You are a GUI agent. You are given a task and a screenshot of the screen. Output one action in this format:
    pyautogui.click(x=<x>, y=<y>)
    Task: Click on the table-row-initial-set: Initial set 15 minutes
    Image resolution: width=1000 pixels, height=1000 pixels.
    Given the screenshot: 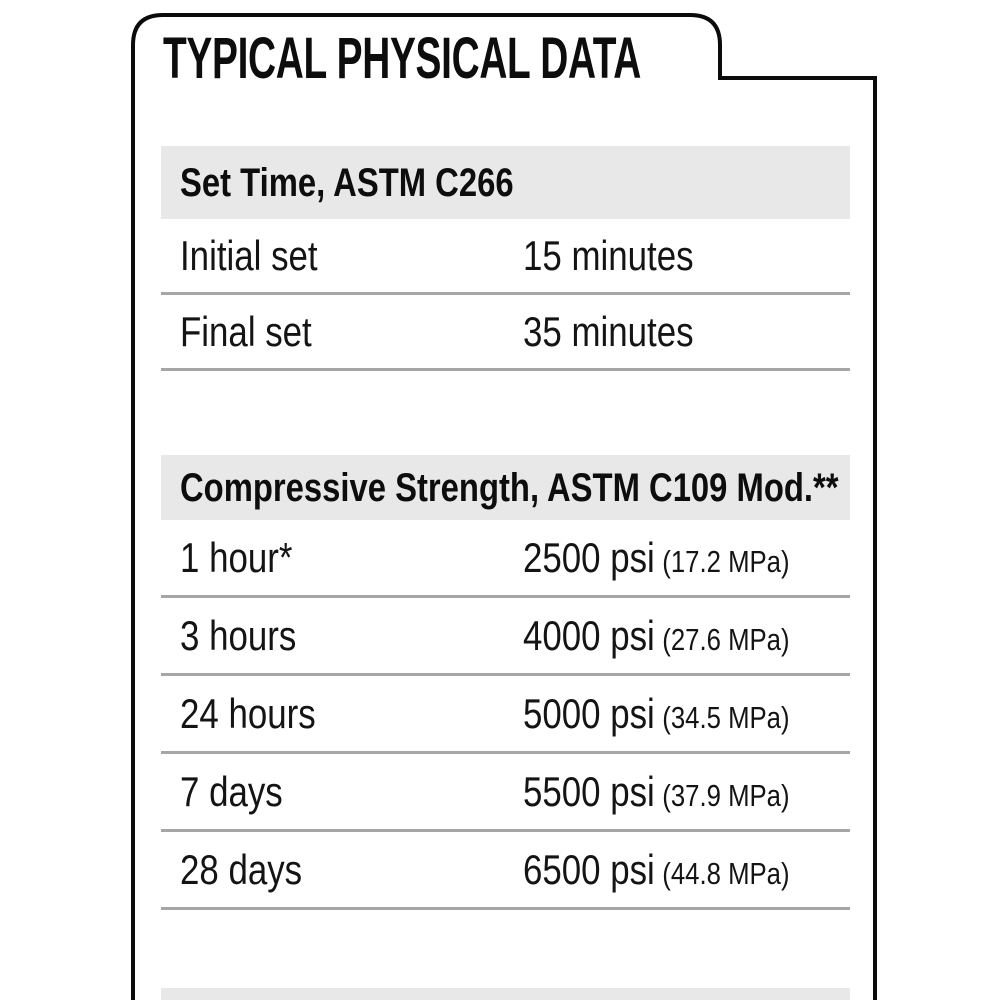 What is the action you would take?
    pyautogui.click(x=505, y=257)
    